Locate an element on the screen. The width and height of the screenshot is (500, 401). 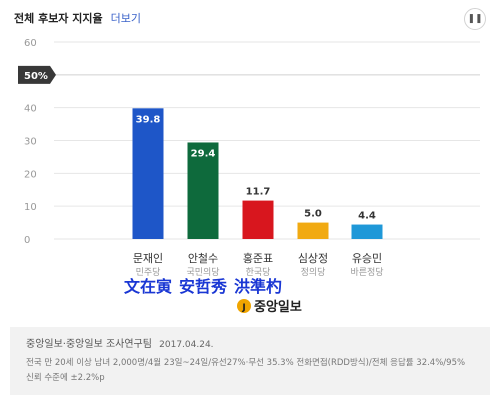
y-tick-label: 10 is located at coordinates (30, 207).